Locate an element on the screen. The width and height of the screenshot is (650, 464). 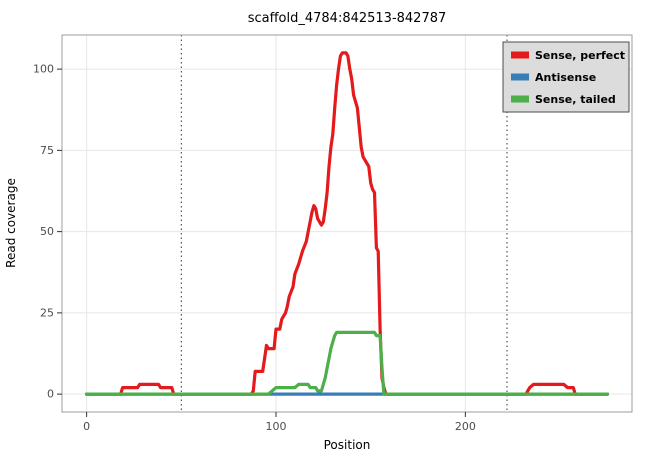
chart-title: scaffold_4784:842513-842787 is located at coordinates (347, 18).